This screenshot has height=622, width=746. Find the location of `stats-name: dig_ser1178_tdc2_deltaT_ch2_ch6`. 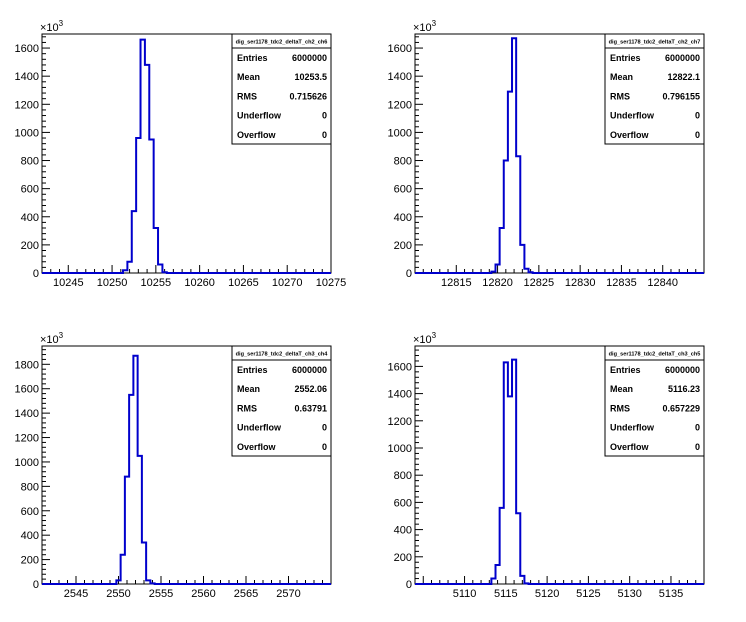

stats-name: dig_ser1178_tdc2_deltaT_ch2_ch6 is located at coordinates (282, 43).